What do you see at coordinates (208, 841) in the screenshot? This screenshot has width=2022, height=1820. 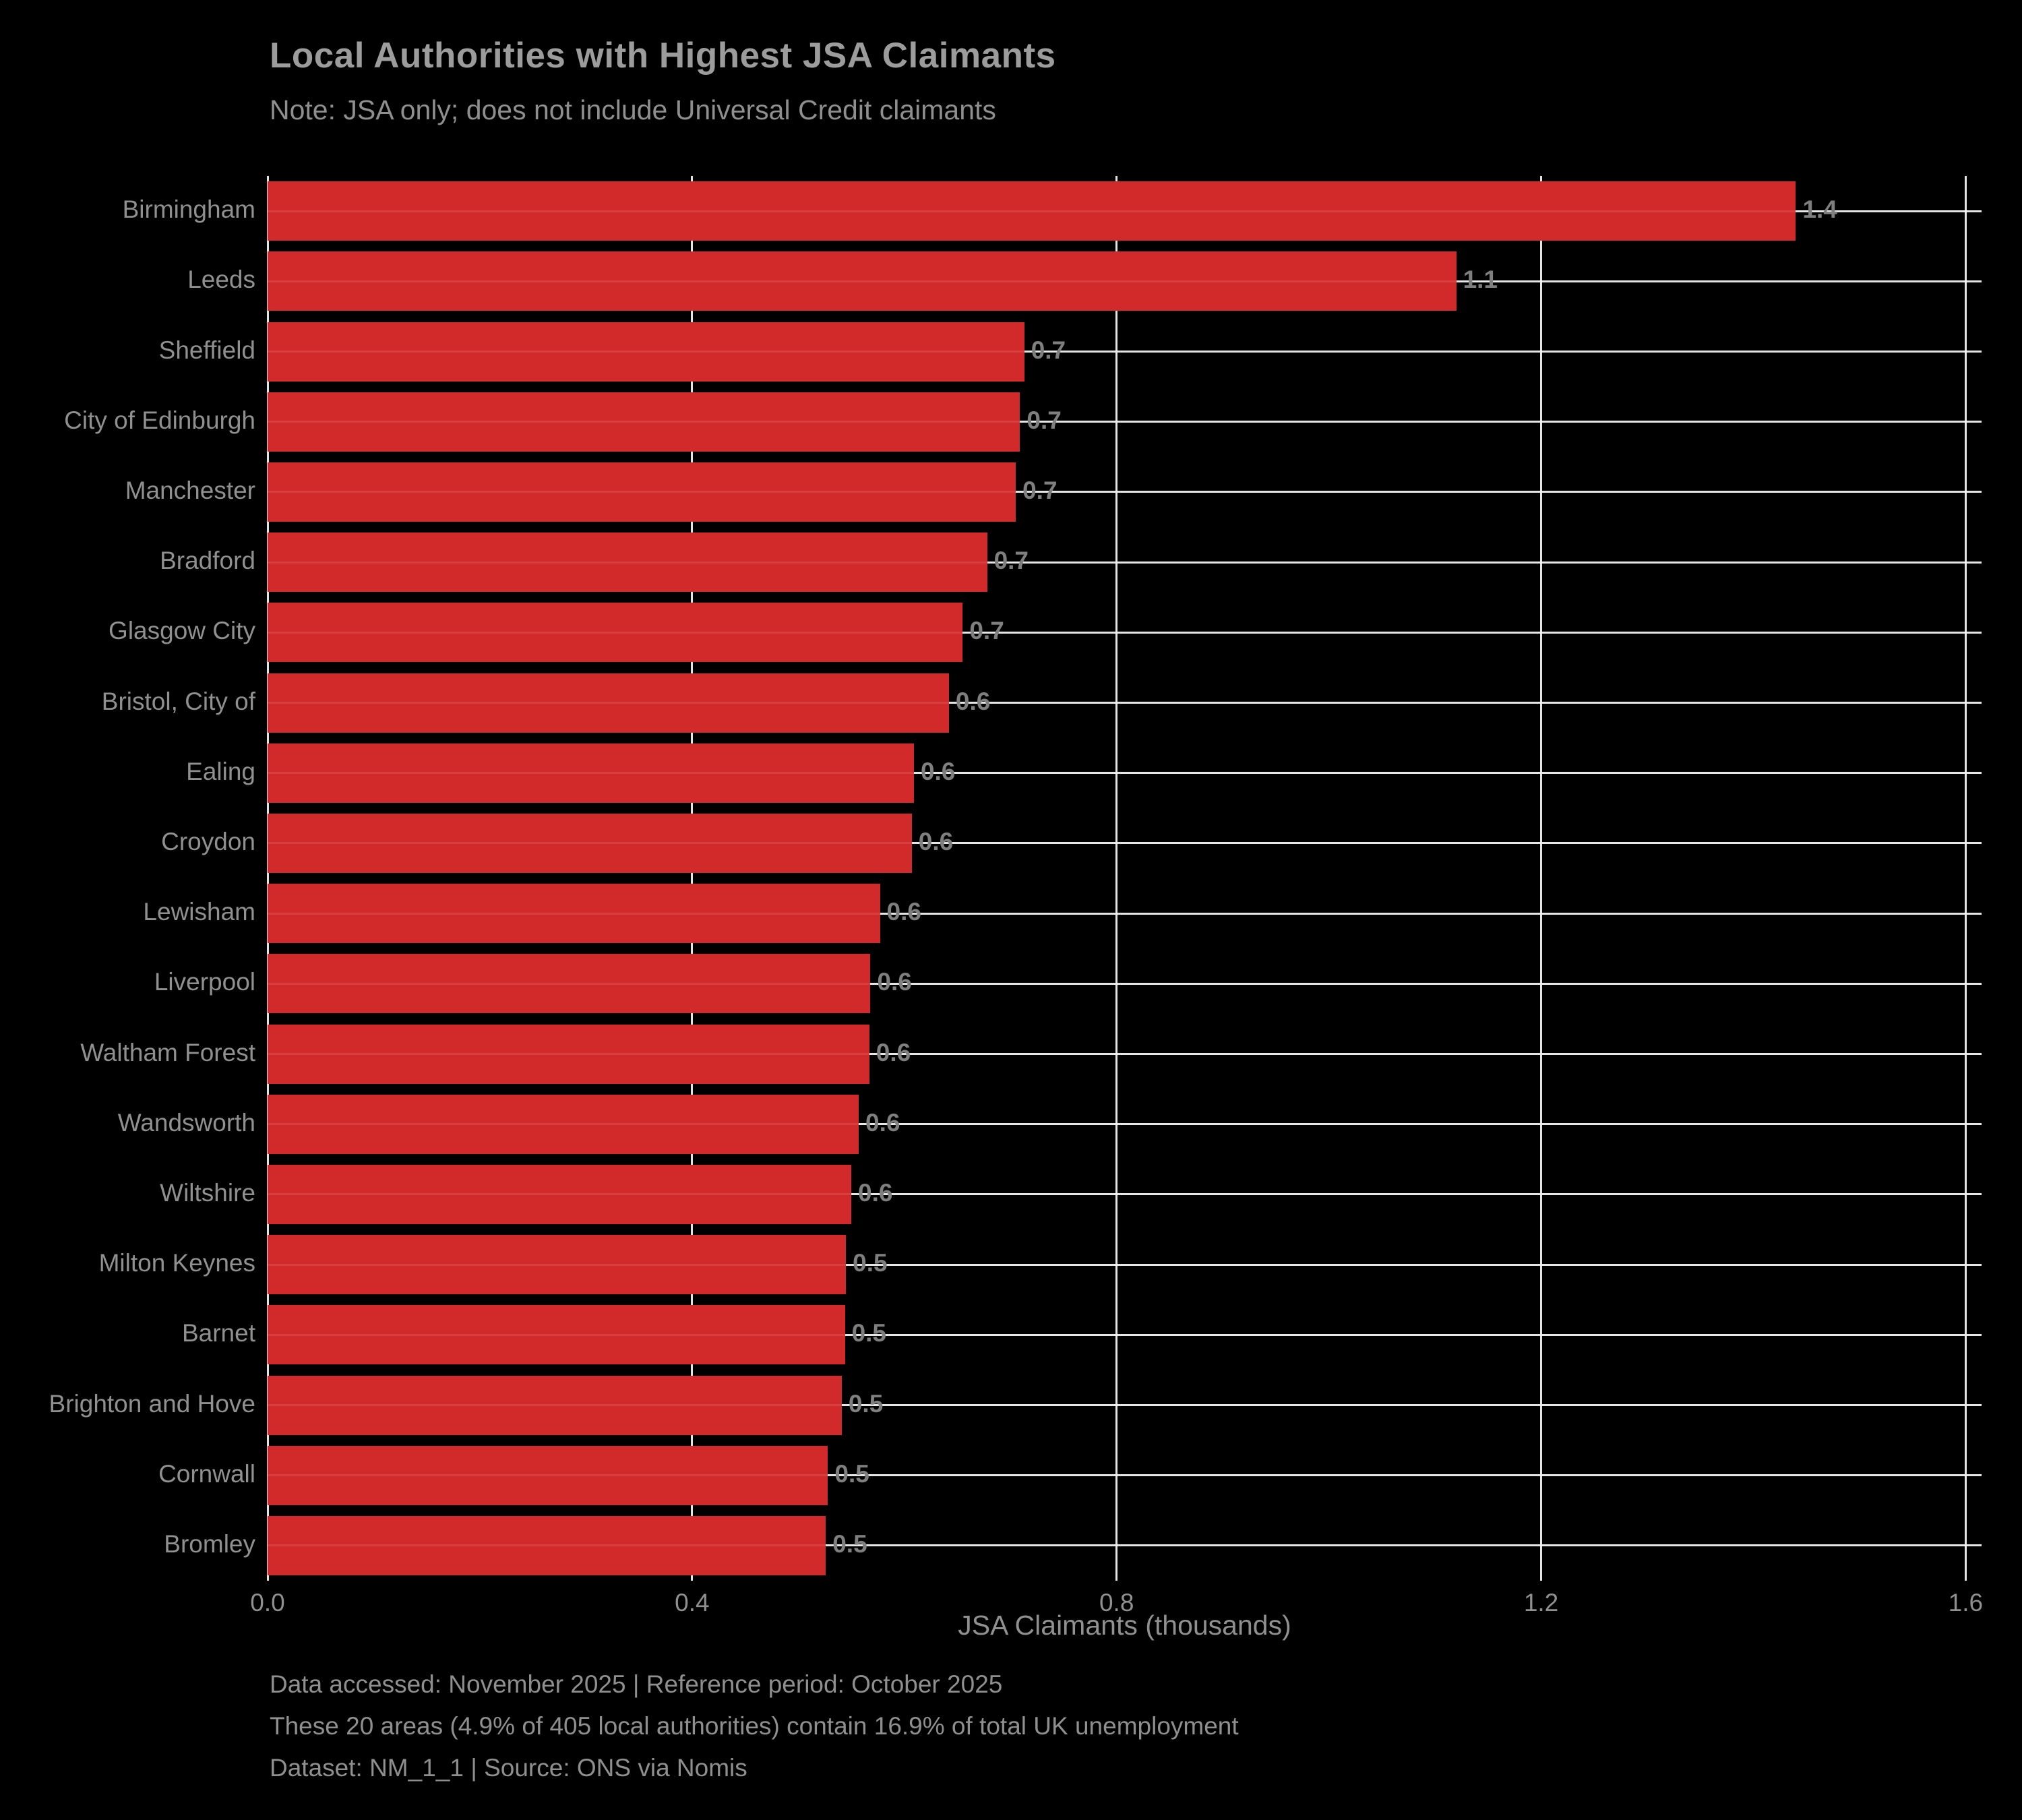 I see `y-axis-label: Croydon` at bounding box center [208, 841].